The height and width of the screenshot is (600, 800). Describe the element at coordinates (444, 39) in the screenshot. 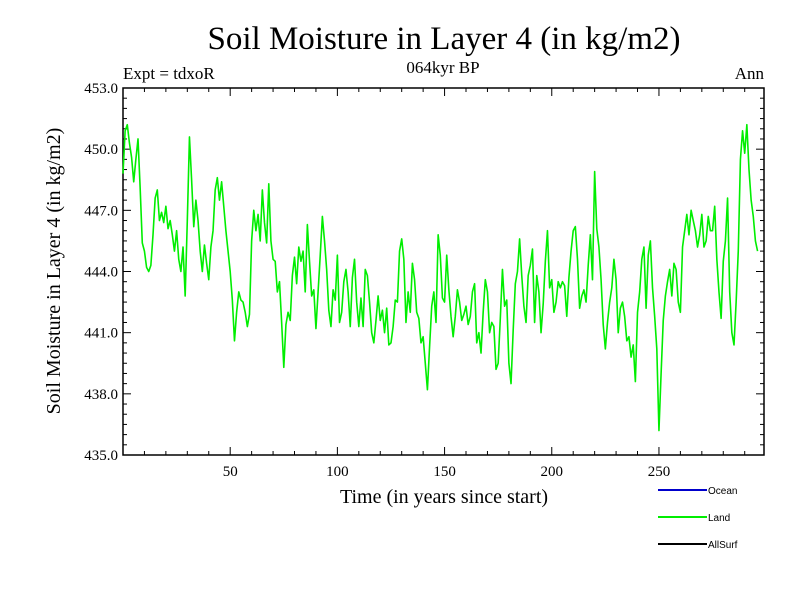

I see `chart-title: Soil Moisture in Layer 4 (in kg/m2)` at that location.